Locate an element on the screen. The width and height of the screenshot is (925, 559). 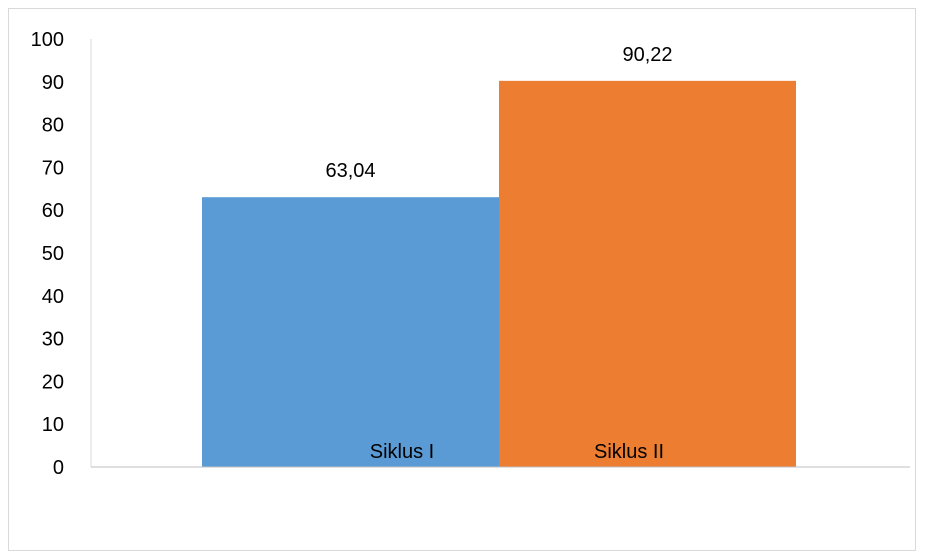
data-label: 63,04 is located at coordinates (350, 171).